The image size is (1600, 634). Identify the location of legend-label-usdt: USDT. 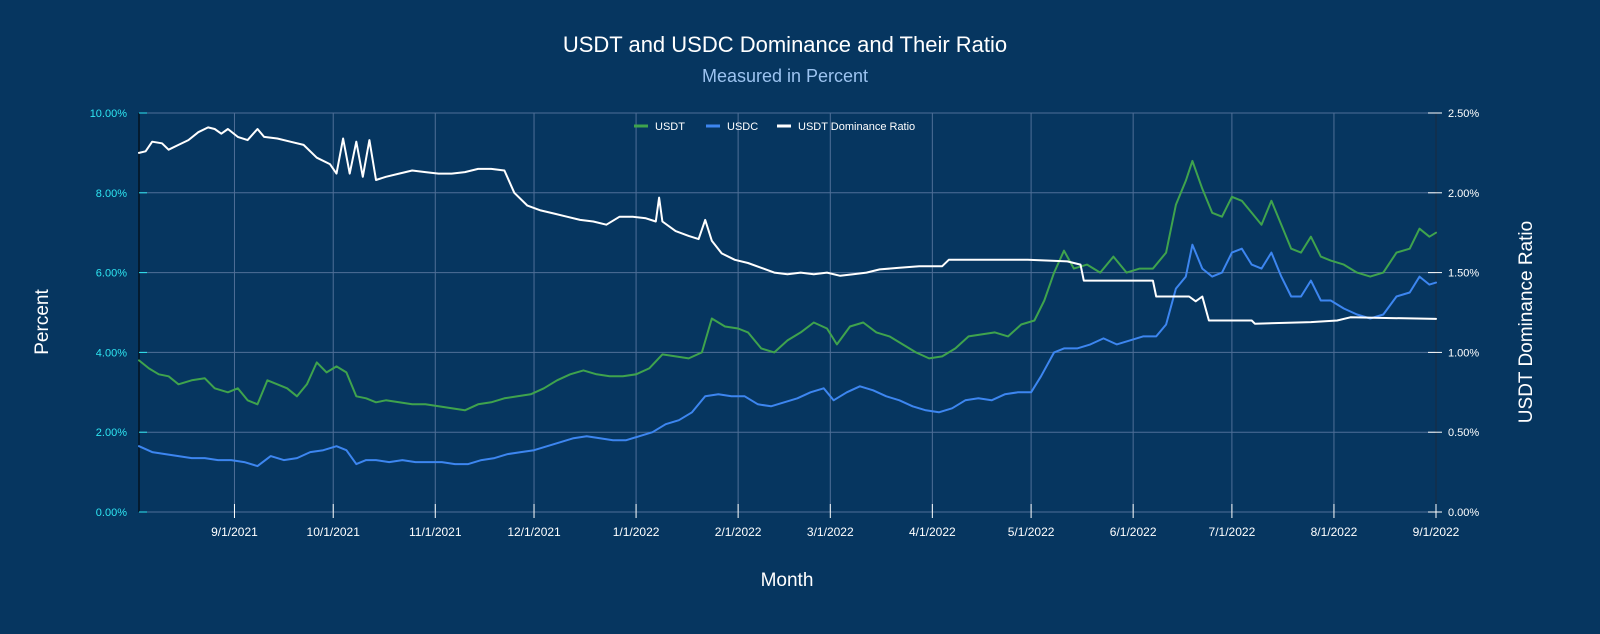
(670, 127).